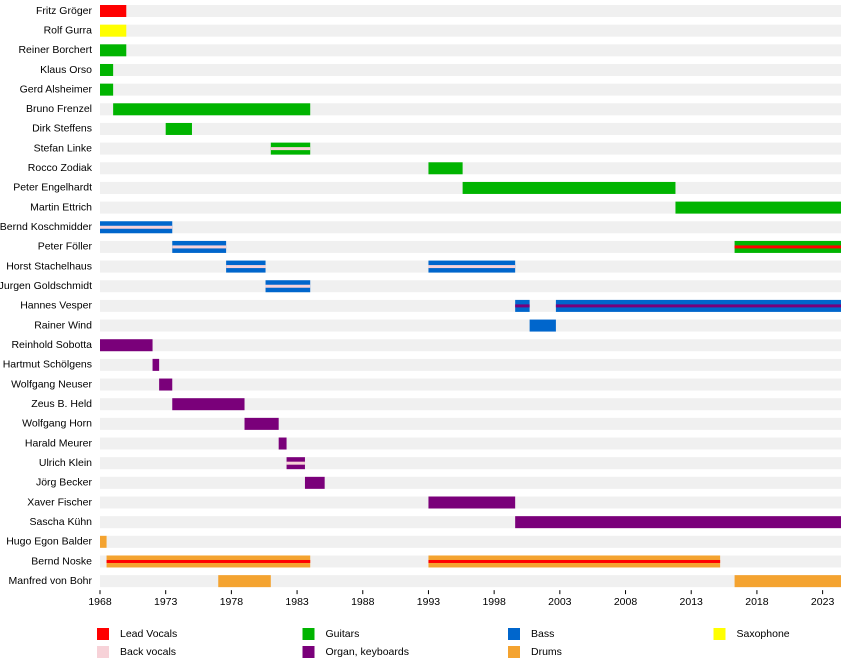  What do you see at coordinates (61, 522) in the screenshot?
I see `member-name: Sascha Kühn` at bounding box center [61, 522].